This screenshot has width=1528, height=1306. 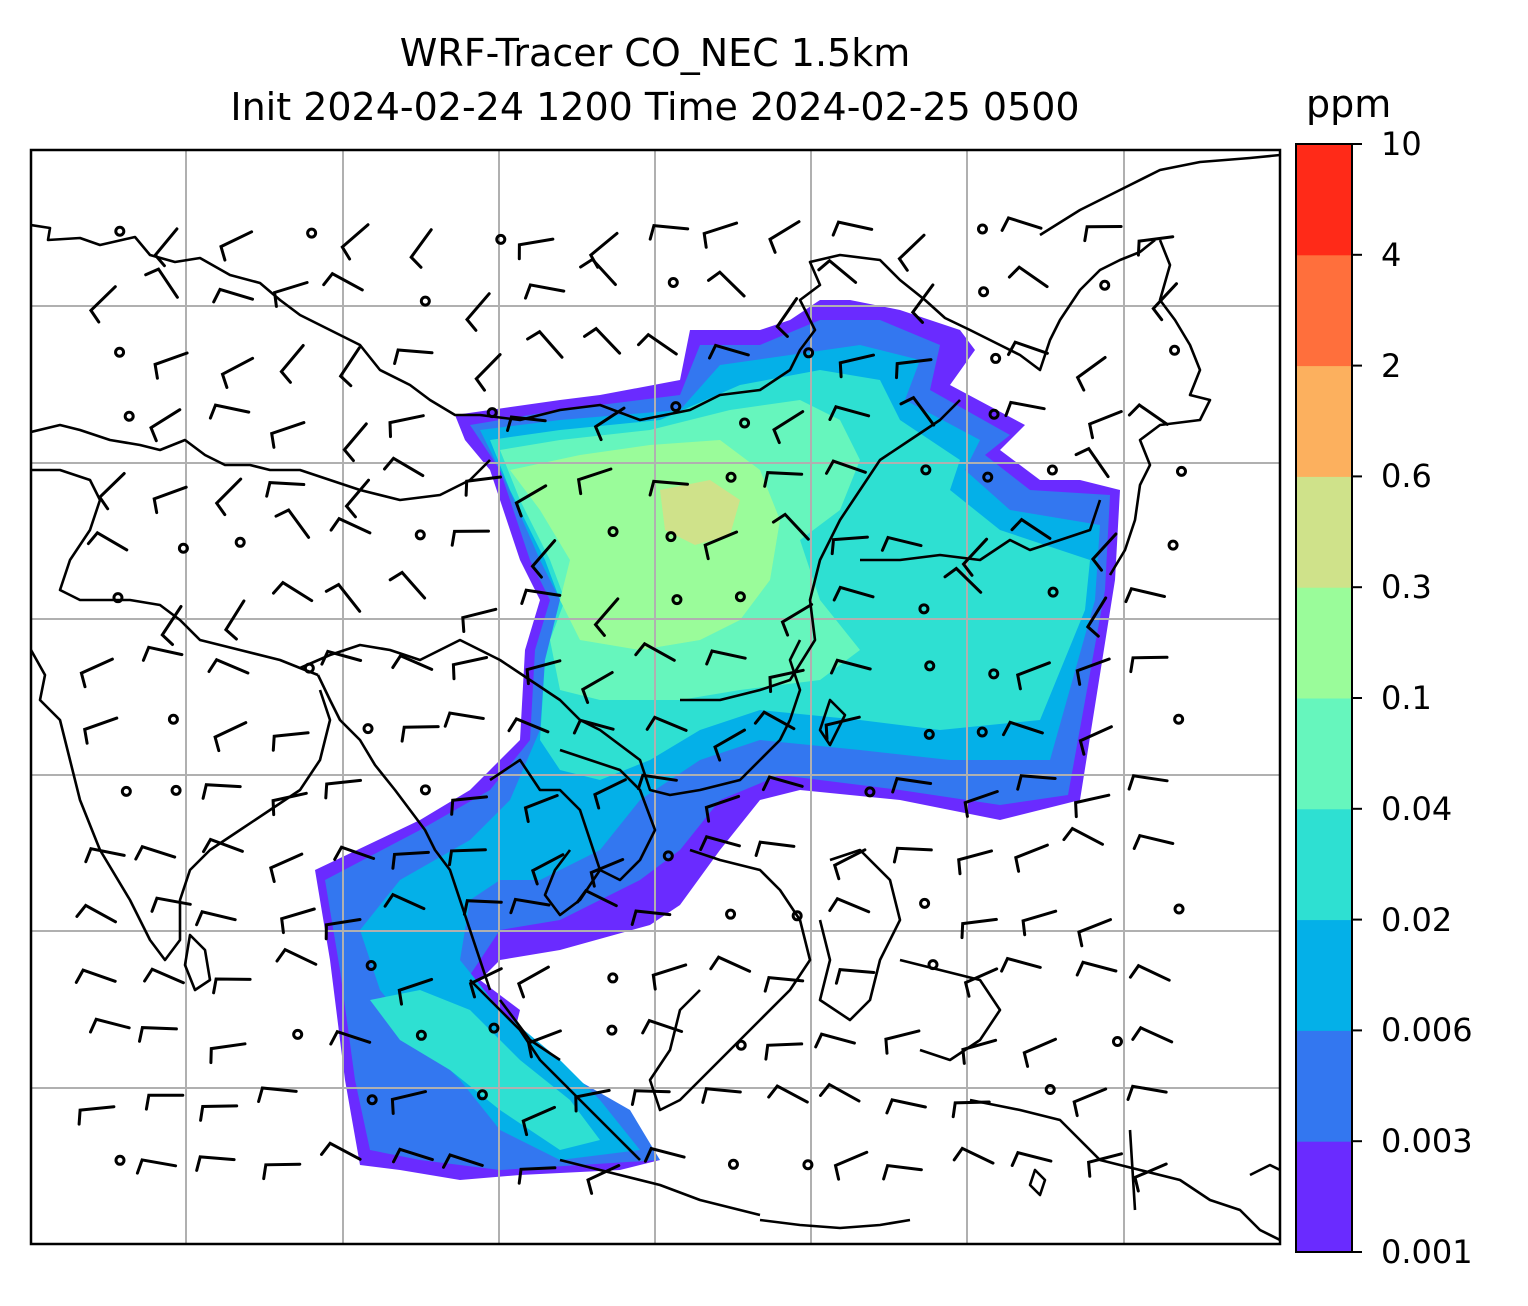 I want to click on colorbar-tick-label: 0.3, so click(x=1406, y=587).